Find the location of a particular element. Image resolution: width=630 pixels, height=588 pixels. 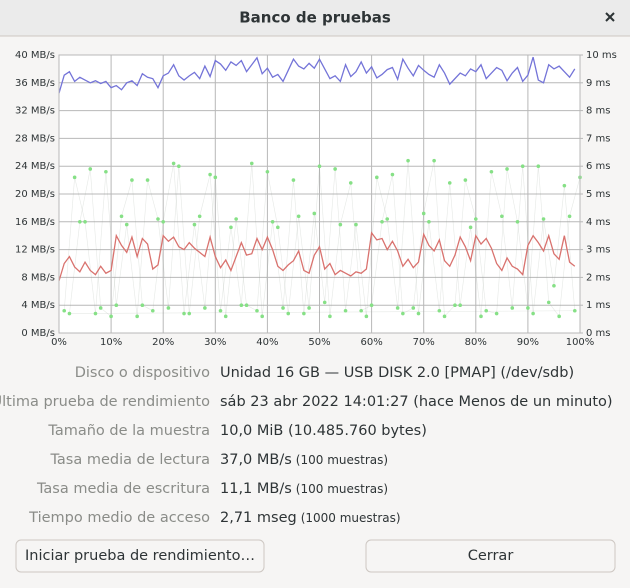

y-tick-label: 4 MB/s is located at coordinates (38, 305).